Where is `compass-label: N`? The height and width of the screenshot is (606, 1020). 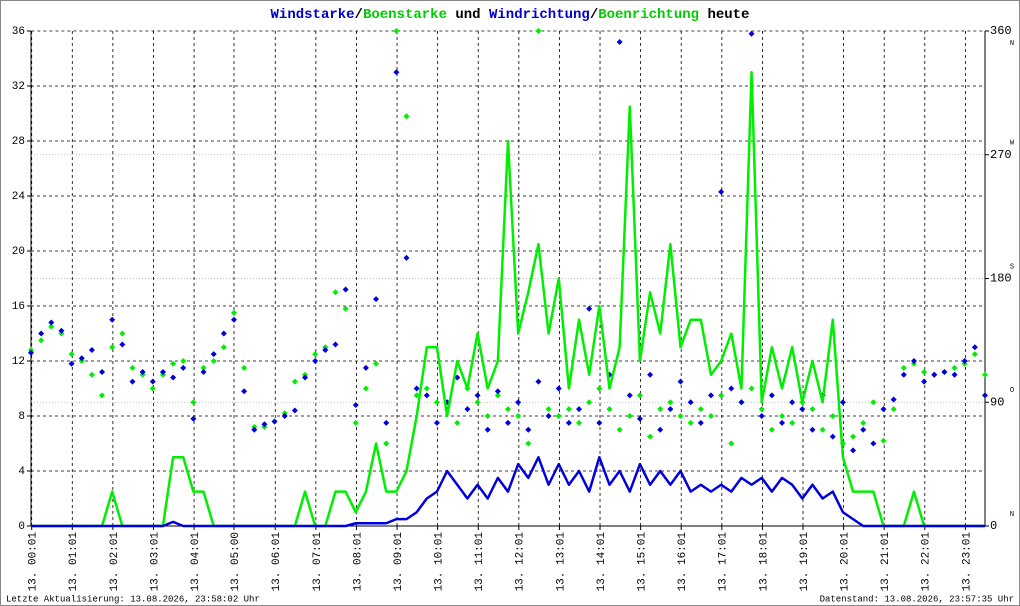 compass-label: N is located at coordinates (1012, 515).